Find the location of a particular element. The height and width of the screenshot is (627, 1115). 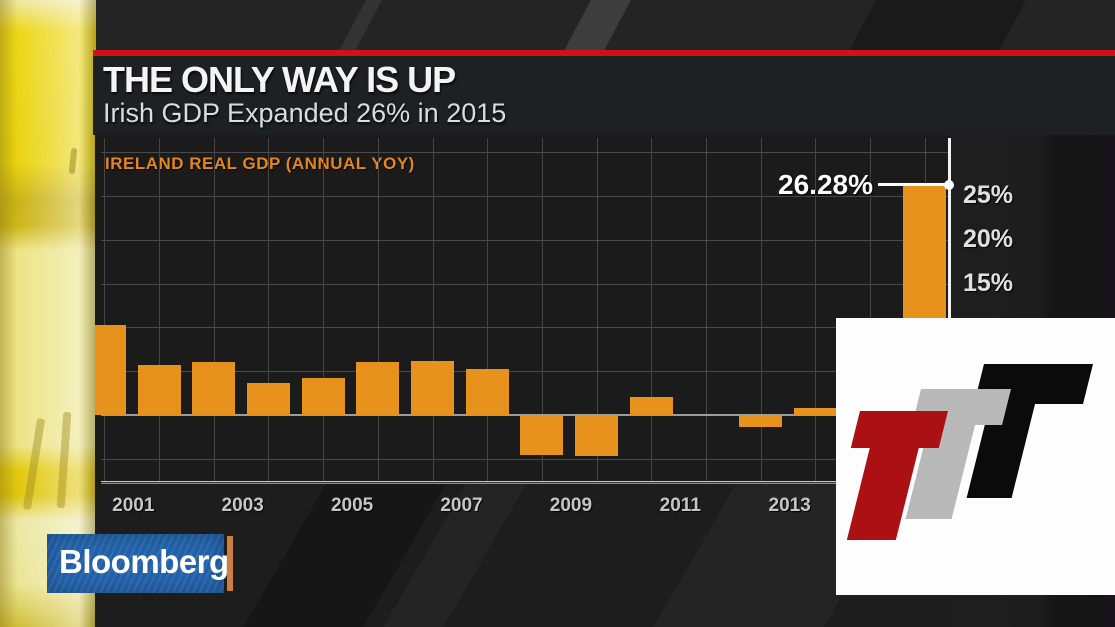

bloomberg-logo-background is located at coordinates (135, 563).